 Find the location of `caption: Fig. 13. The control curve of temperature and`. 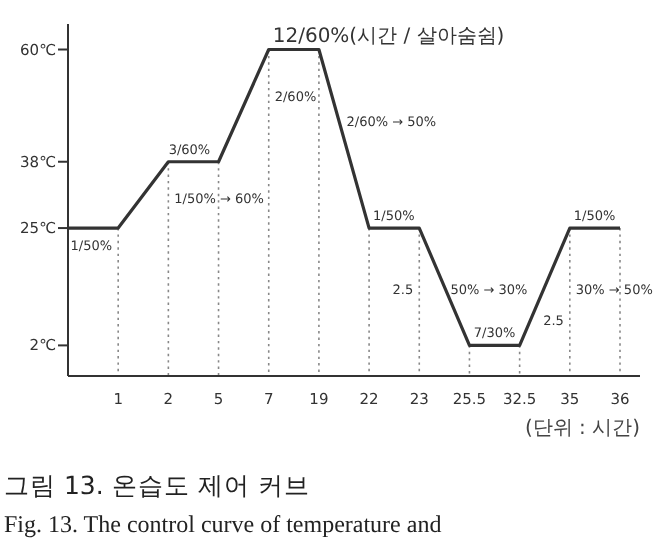

caption: Fig. 13. The control curve of temperature and is located at coordinates (223, 524).